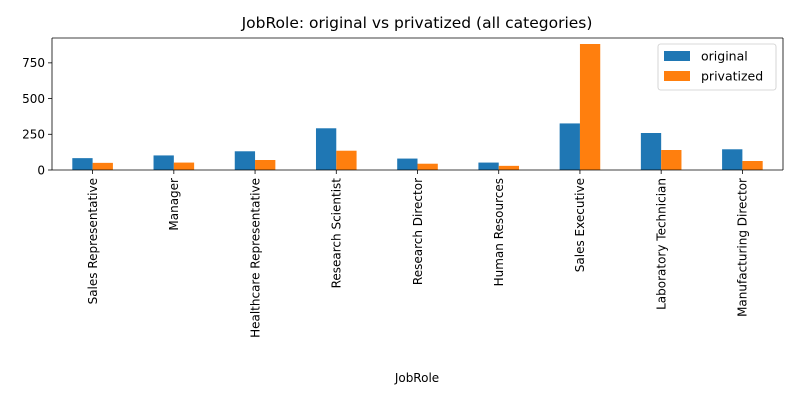 This screenshot has height=400, width=800. Describe the element at coordinates (677, 76) in the screenshot. I see `legend-swatch-privatized` at that location.